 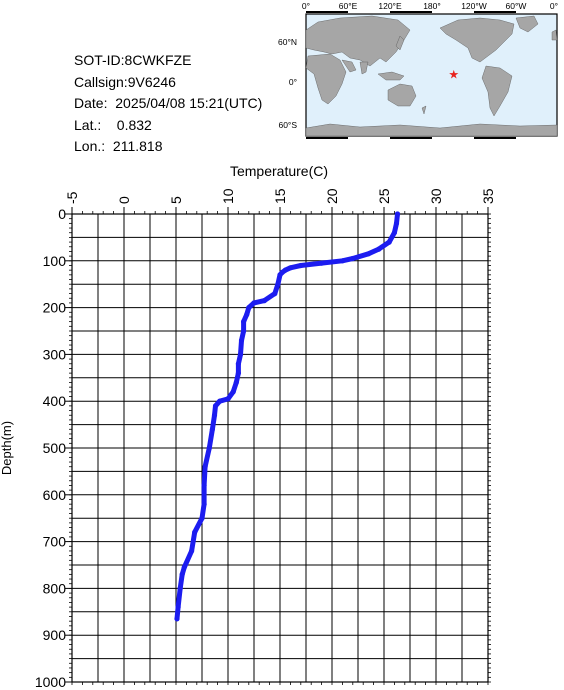 I want to click on map-lon-label: 120°W, so click(x=474, y=6).